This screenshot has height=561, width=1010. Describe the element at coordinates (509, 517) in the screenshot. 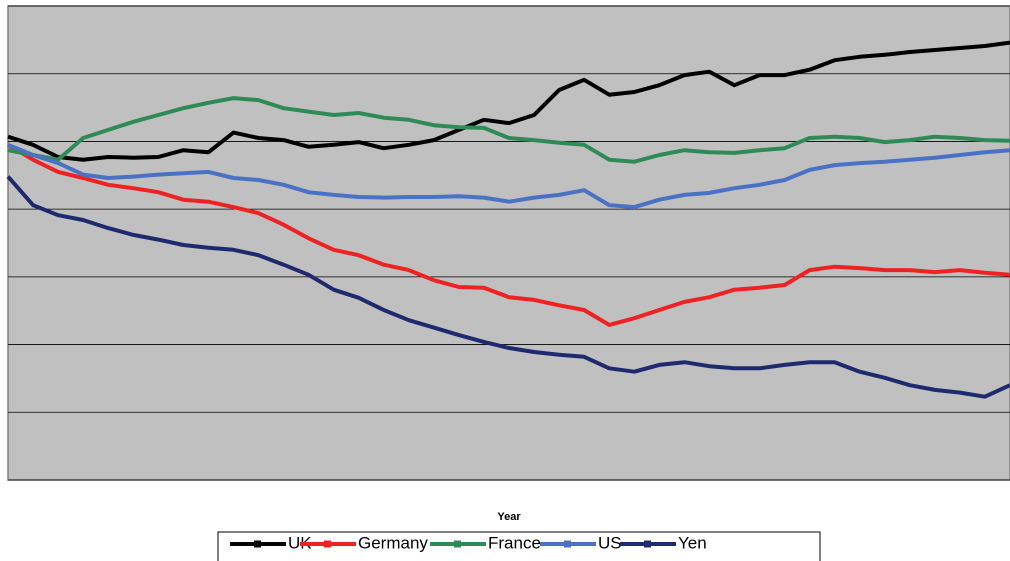

I see `x-axis-label: Year` at that location.